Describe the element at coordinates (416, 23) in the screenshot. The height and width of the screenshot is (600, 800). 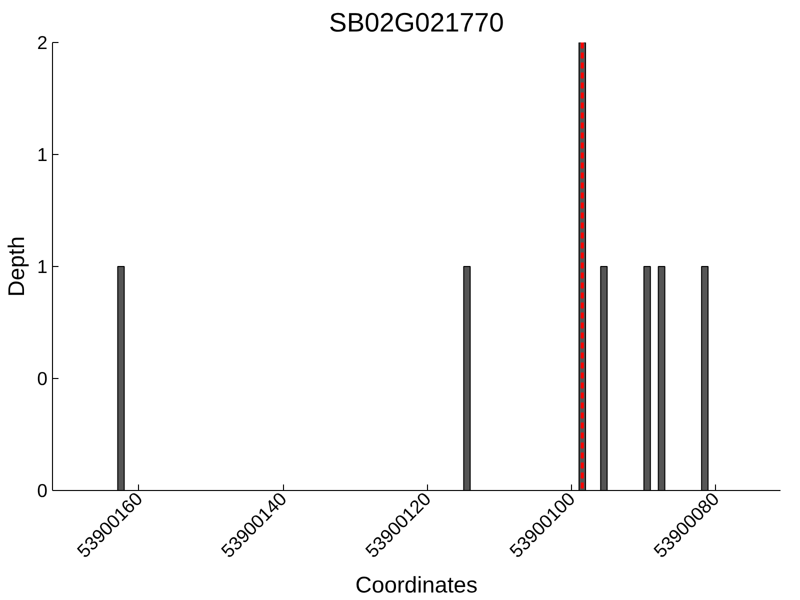
I see `chart-title: SB02G021770` at that location.